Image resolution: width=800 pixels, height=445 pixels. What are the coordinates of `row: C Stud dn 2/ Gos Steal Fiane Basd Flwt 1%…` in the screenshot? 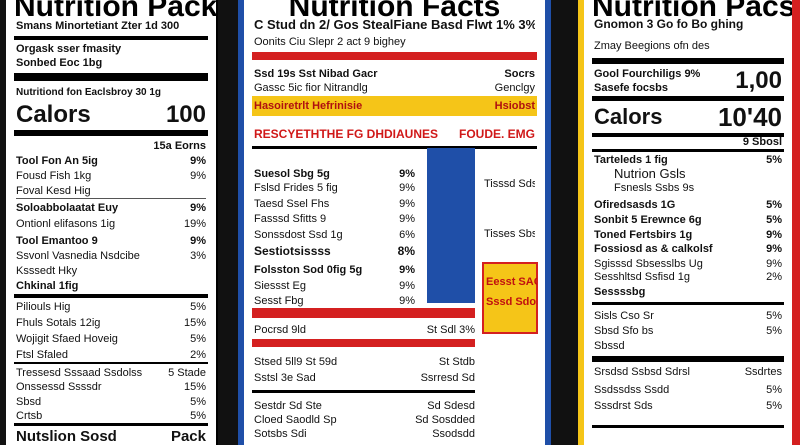 It's located at (394, 24).